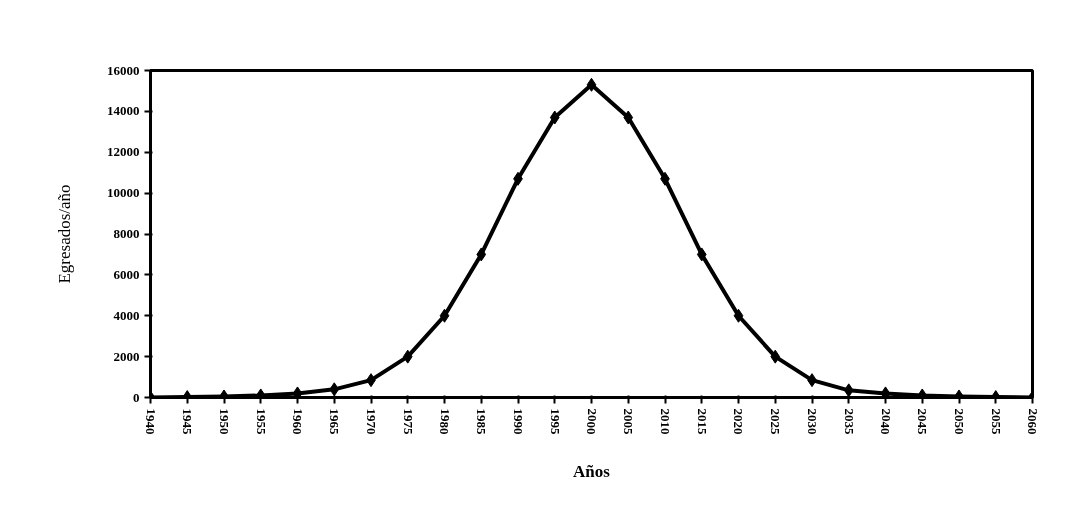 The image size is (1077, 527). I want to click on y-tick-label: 2000, so click(126, 356).